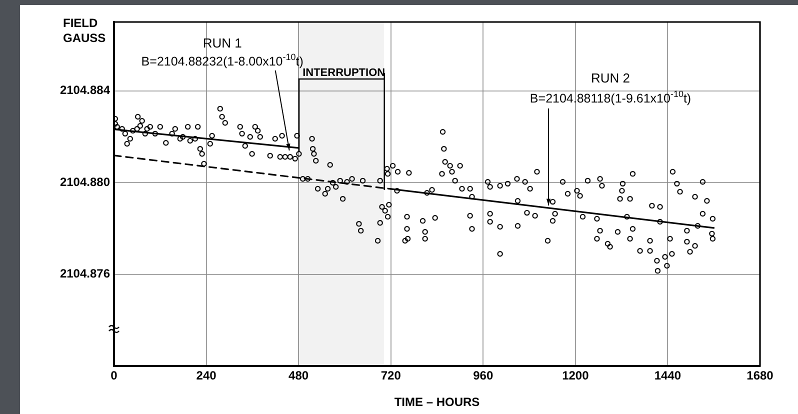  What do you see at coordinates (760, 375) in the screenshot?
I see `x-tick-label: 1680` at bounding box center [760, 375].